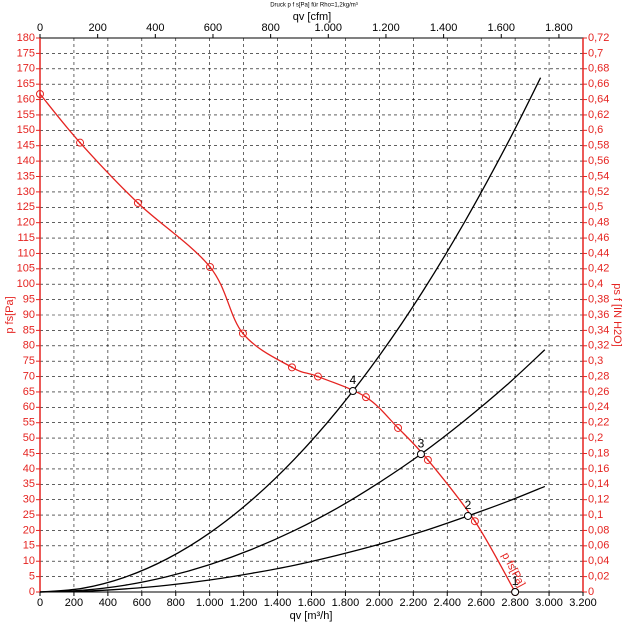 Image resolution: width=628 pixels, height=629 pixels. I want to click on y2-tick-label: 0,38, so click(598, 300).